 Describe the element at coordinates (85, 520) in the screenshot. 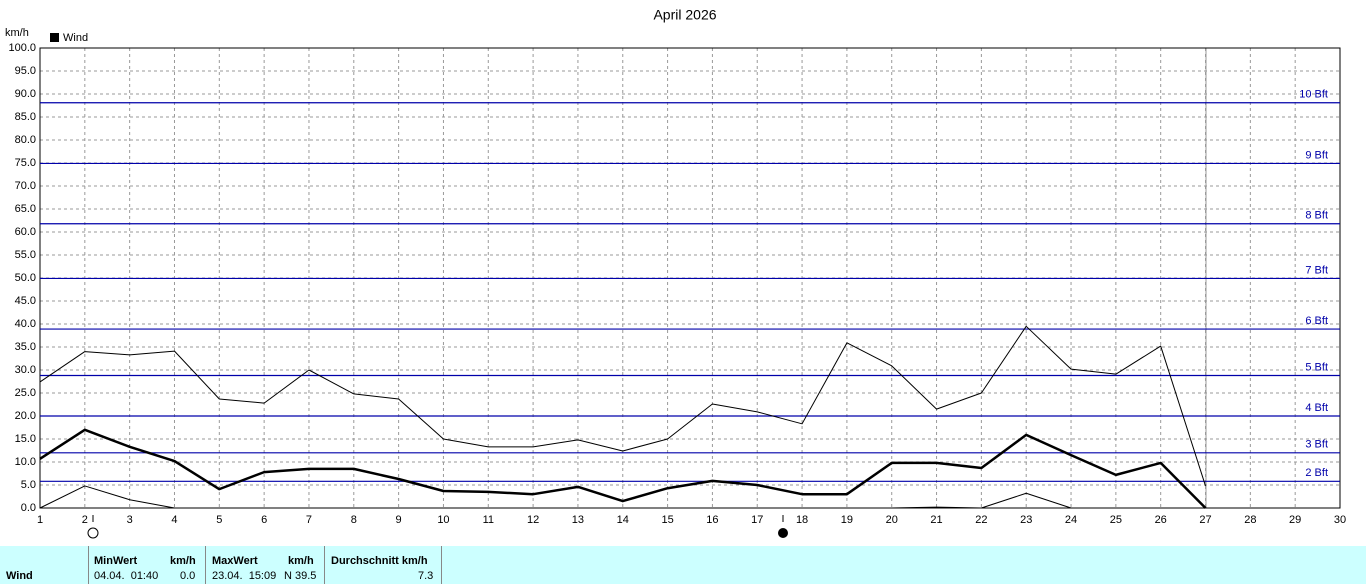

I see `x-tick-label: 2` at that location.